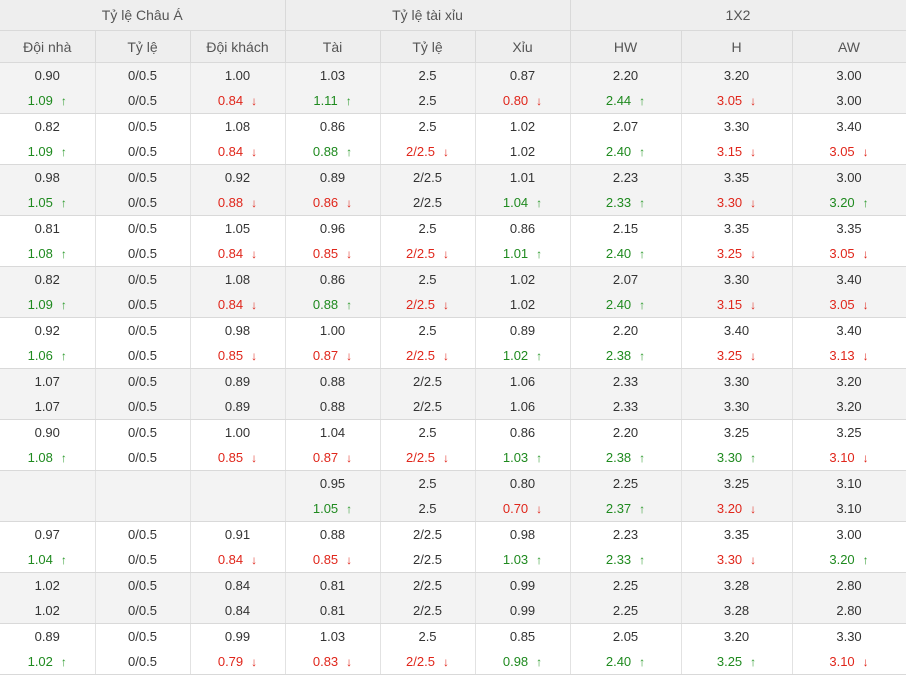 The image size is (906, 675). Describe the element at coordinates (238, 508) in the screenshot. I see `current-odds` at that location.